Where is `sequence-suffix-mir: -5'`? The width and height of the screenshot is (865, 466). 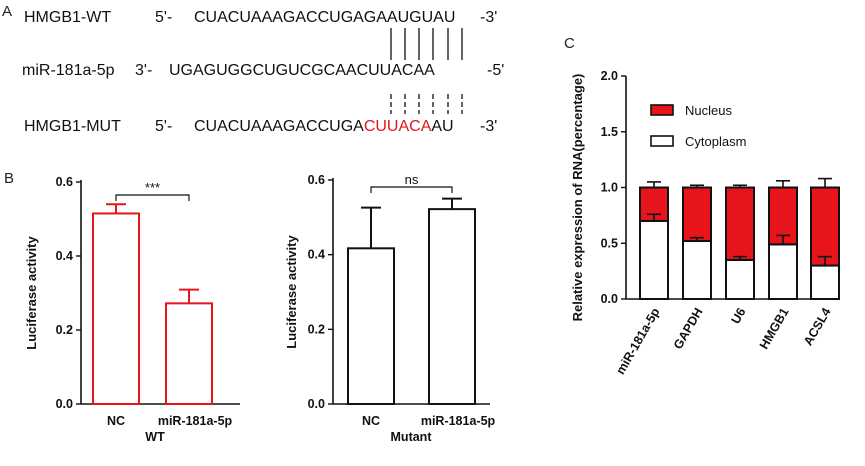 sequence-suffix-mir: -5' is located at coordinates (495, 70).